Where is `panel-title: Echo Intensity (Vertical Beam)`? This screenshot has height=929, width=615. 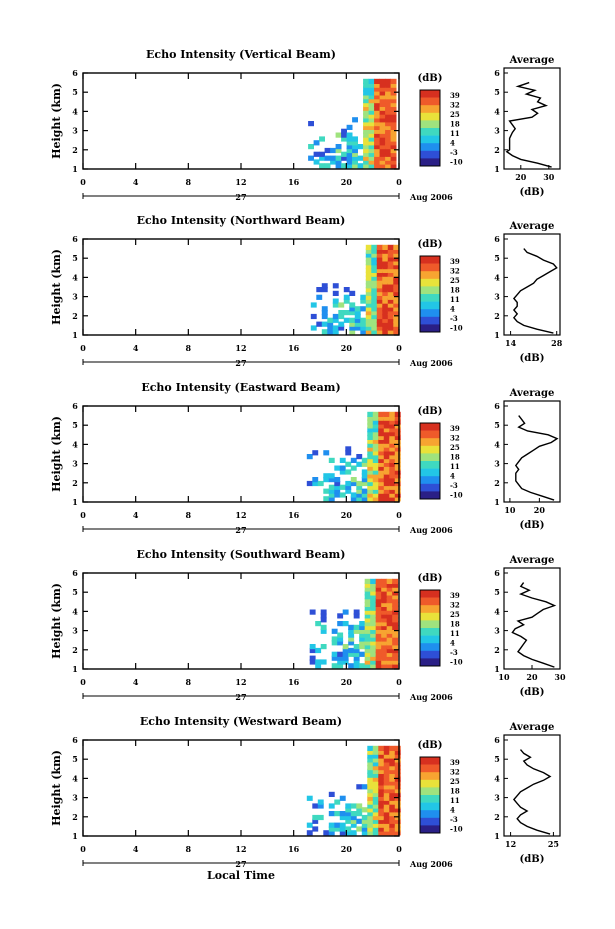
panel-title: Echo Intensity (Vertical Beam) is located at coordinates (241, 54).